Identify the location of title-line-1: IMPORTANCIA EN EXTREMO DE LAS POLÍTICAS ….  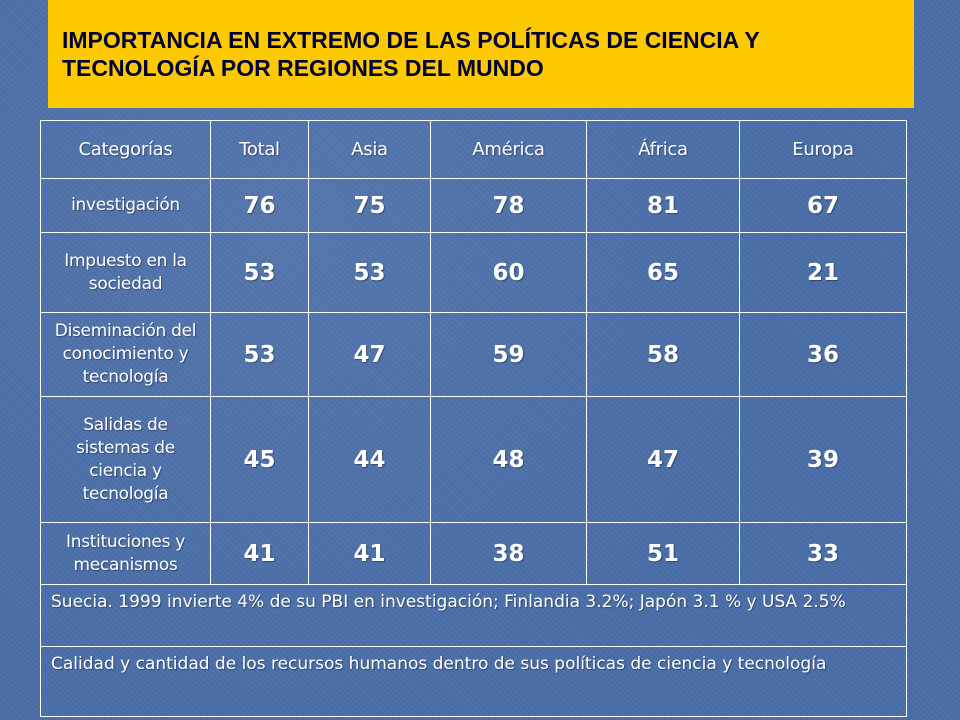
(411, 40).